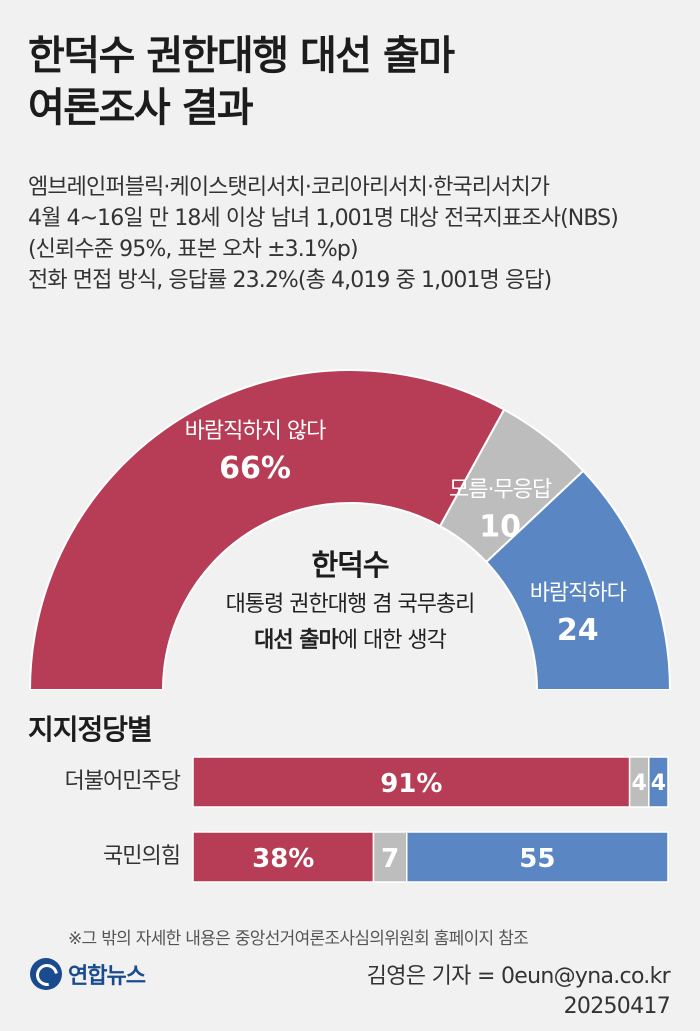 The height and width of the screenshot is (1031, 700). What do you see at coordinates (298, 939) in the screenshot?
I see `footnote: ※그 밖의 자세한 내용은 중앙선거여론조사심의위원회 홈페이지 참조` at bounding box center [298, 939].